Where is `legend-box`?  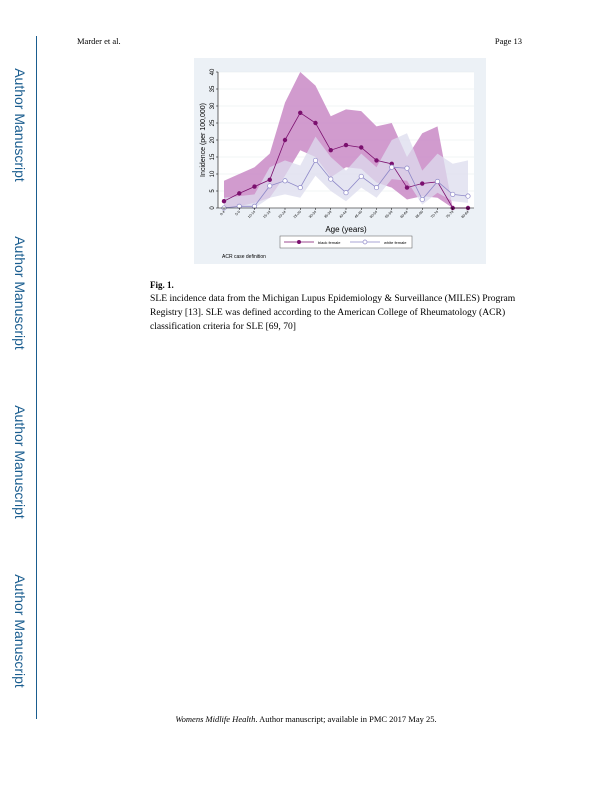 legend-box is located at coordinates (346, 242).